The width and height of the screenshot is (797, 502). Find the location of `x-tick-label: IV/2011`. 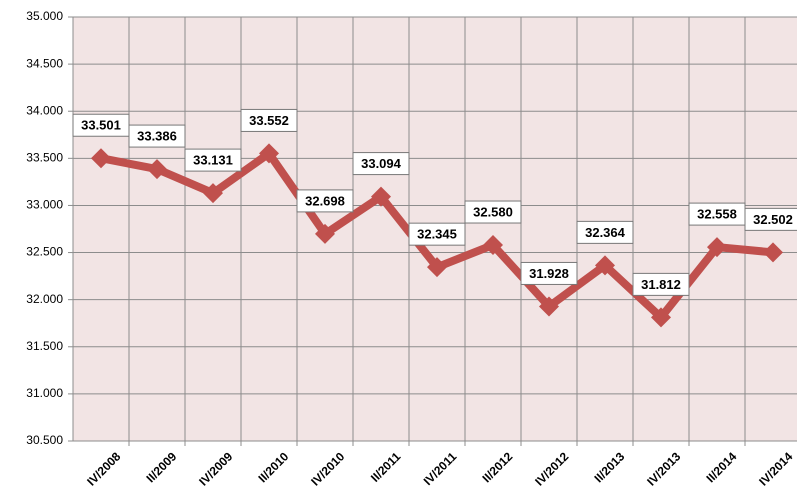

x-tick-label: IV/2011 is located at coordinates (440, 468).